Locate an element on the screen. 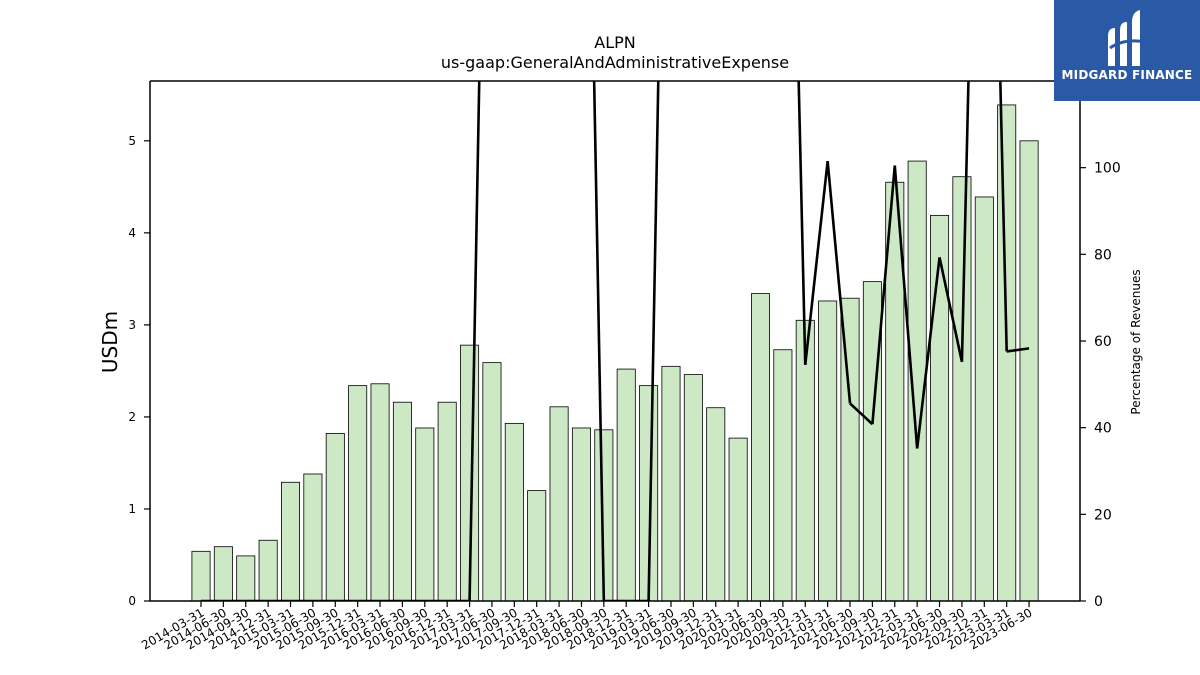 This screenshot has width=1200, height=675. y2-tick-label: 100 is located at coordinates (1107, 169).